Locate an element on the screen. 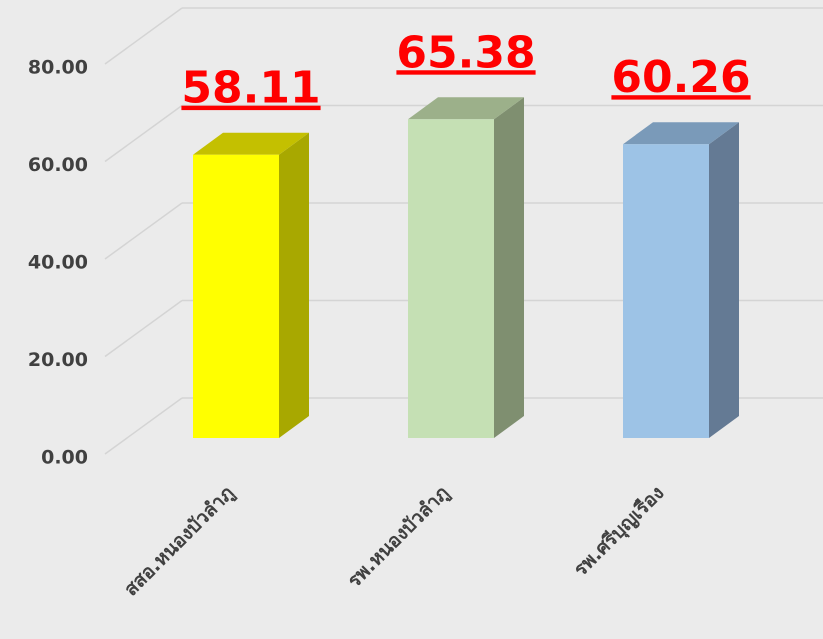 The image size is (823, 639). x-tick-label: รพ.หนองบัวลำภู is located at coordinates (398, 537).